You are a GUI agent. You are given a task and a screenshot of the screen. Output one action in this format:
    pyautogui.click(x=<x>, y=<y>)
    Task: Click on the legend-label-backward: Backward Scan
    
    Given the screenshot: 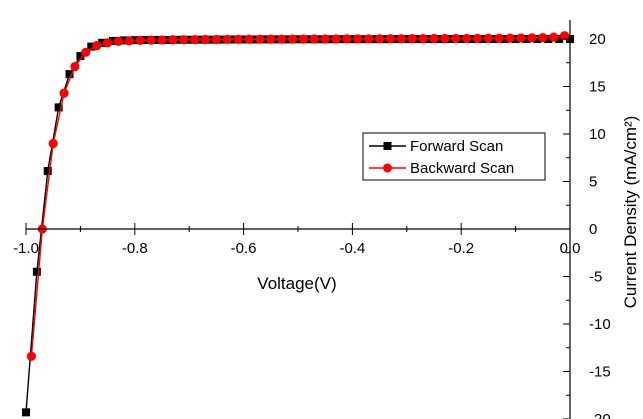 What is the action you would take?
    pyautogui.click(x=462, y=168)
    